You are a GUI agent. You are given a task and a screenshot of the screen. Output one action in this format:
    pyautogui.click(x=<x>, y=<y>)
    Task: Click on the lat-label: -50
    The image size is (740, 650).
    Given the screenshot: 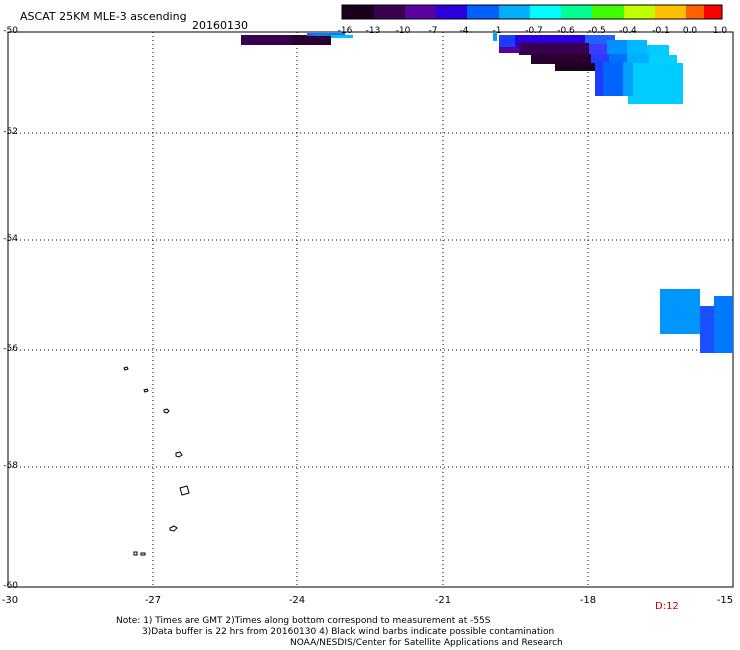 What is the action you would take?
    pyautogui.click(x=10, y=31)
    